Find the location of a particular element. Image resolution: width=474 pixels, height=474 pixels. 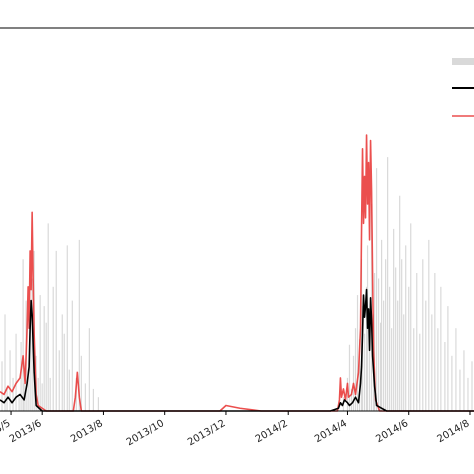

x-tick-label-8: 2014/8 is located at coordinates (454, 431).